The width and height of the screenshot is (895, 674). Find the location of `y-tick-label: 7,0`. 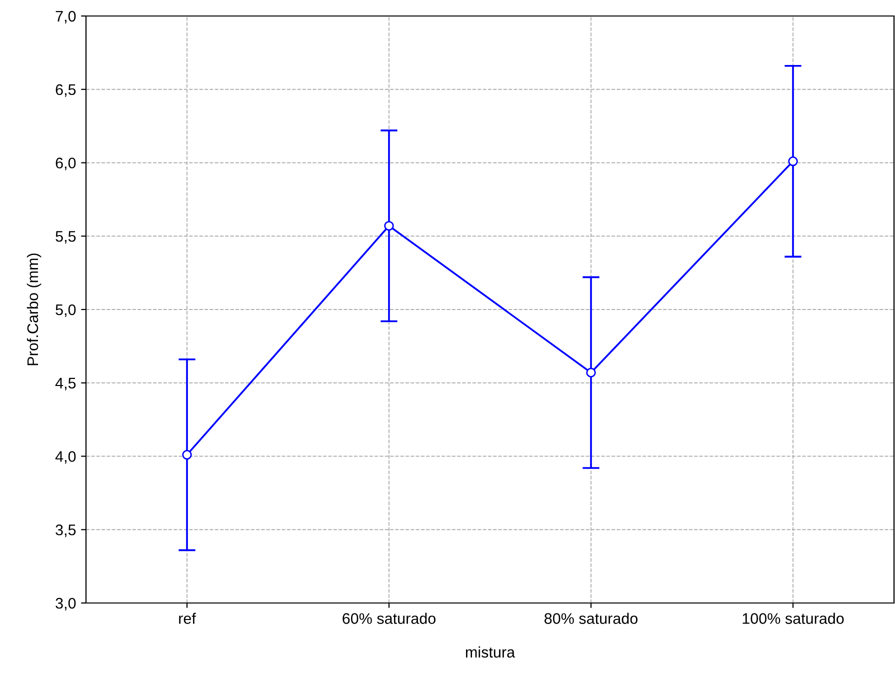

y-tick-label: 7,0 is located at coordinates (66, 17).